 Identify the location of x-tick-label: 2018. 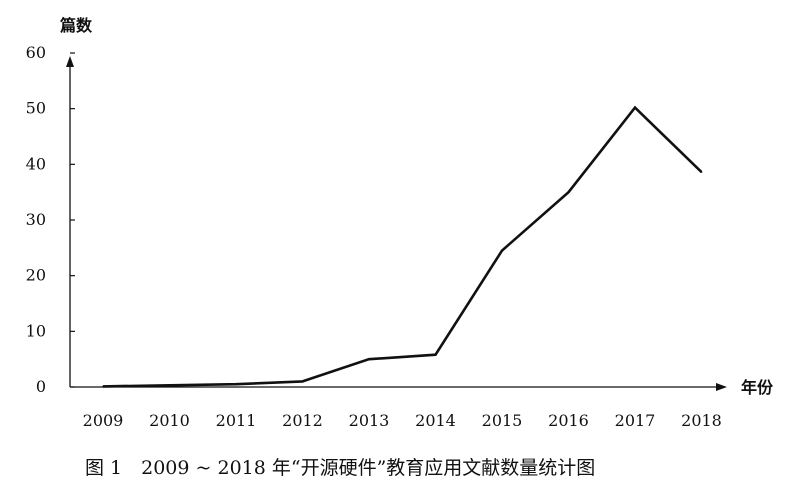
(701, 420).